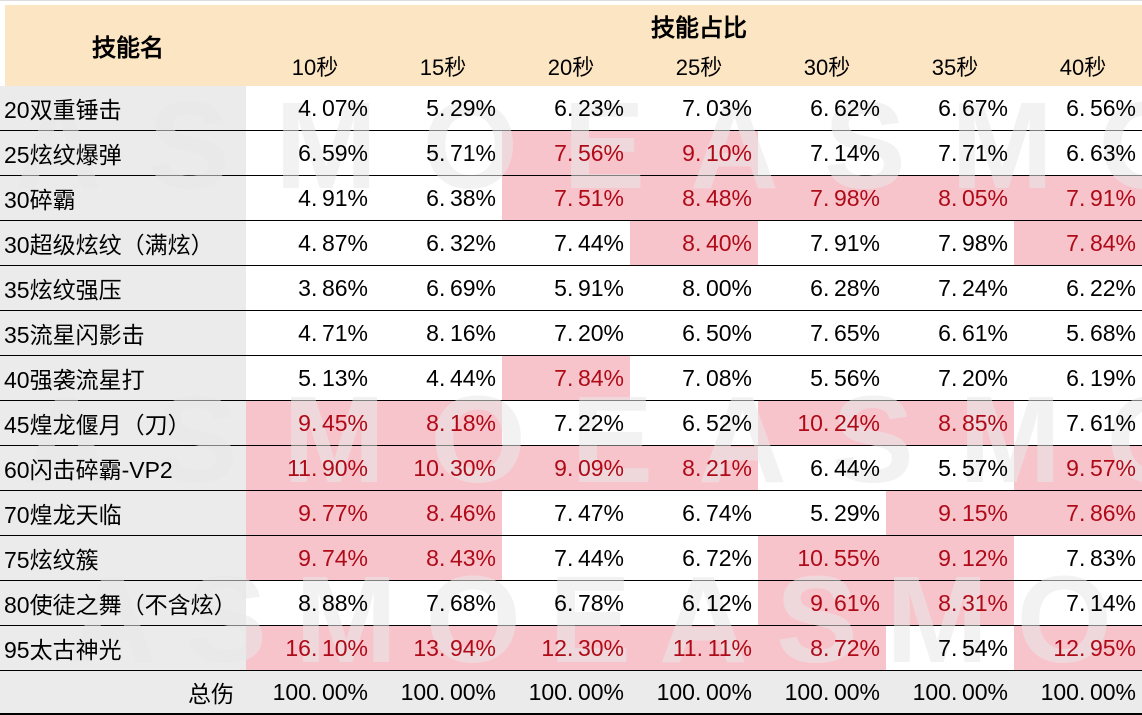  I want to click on time-header-cell: 10秒, so click(315, 65).